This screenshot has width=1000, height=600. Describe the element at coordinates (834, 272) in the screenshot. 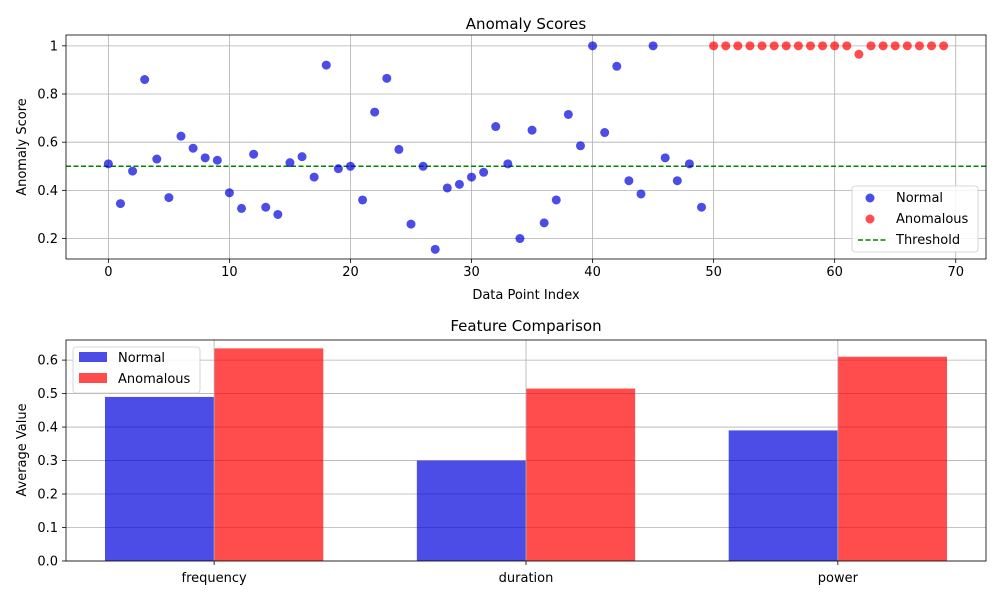

I see `x-tick-label: 60` at that location.